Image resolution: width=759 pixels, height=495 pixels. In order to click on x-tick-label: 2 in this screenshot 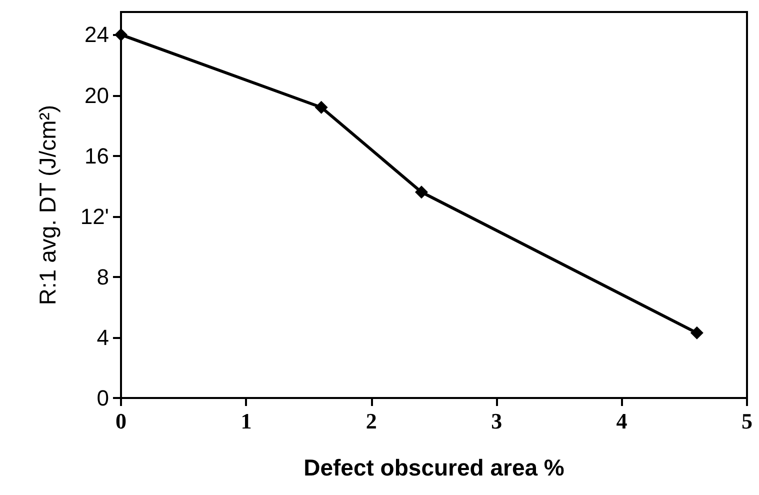, I will do `click(371, 421)`.